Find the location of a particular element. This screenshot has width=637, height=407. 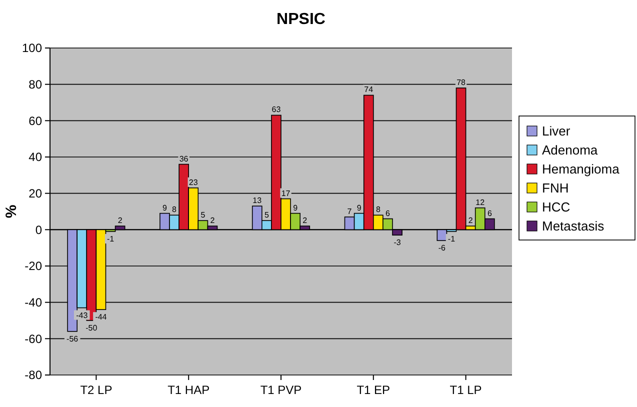

data-label: 12 is located at coordinates (481, 202).